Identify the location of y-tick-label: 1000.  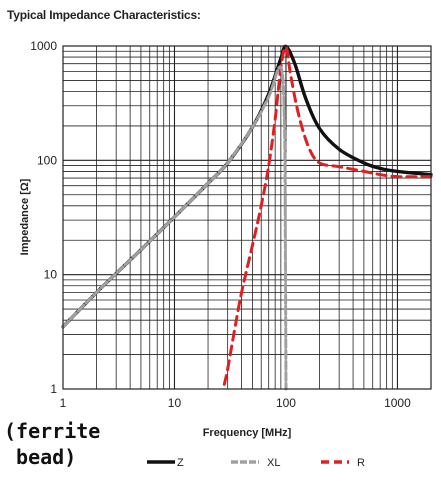
(43, 46).